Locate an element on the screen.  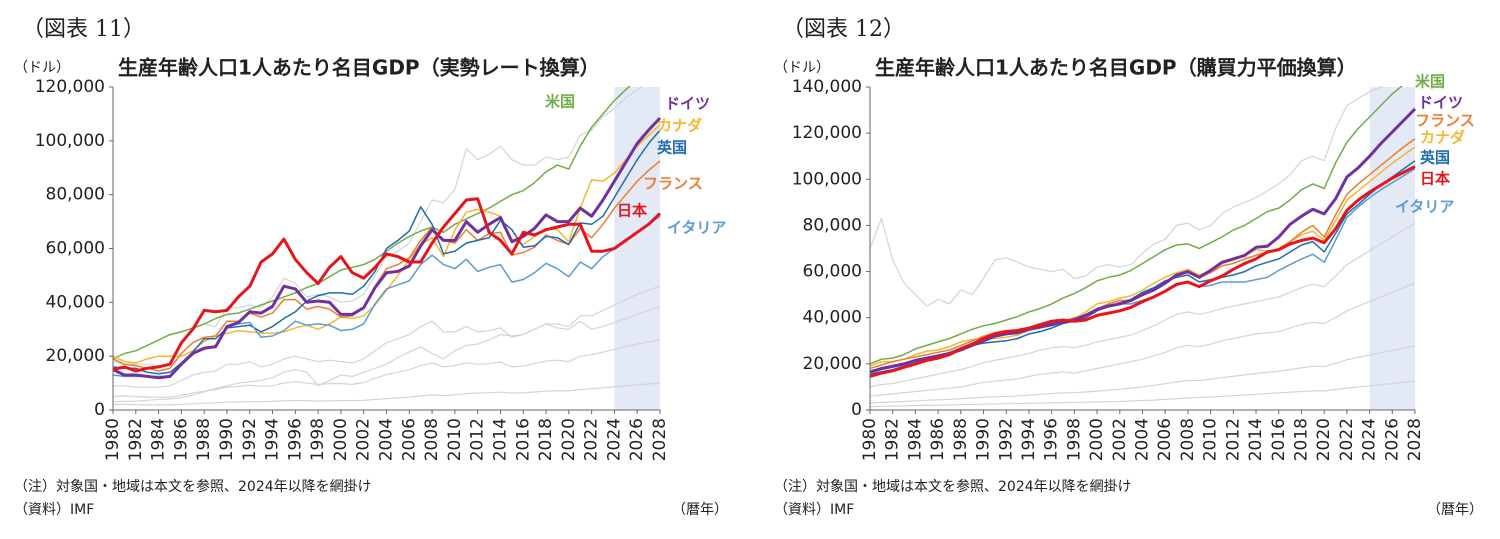
y-tick-label: 140,000 is located at coordinates (827, 87).